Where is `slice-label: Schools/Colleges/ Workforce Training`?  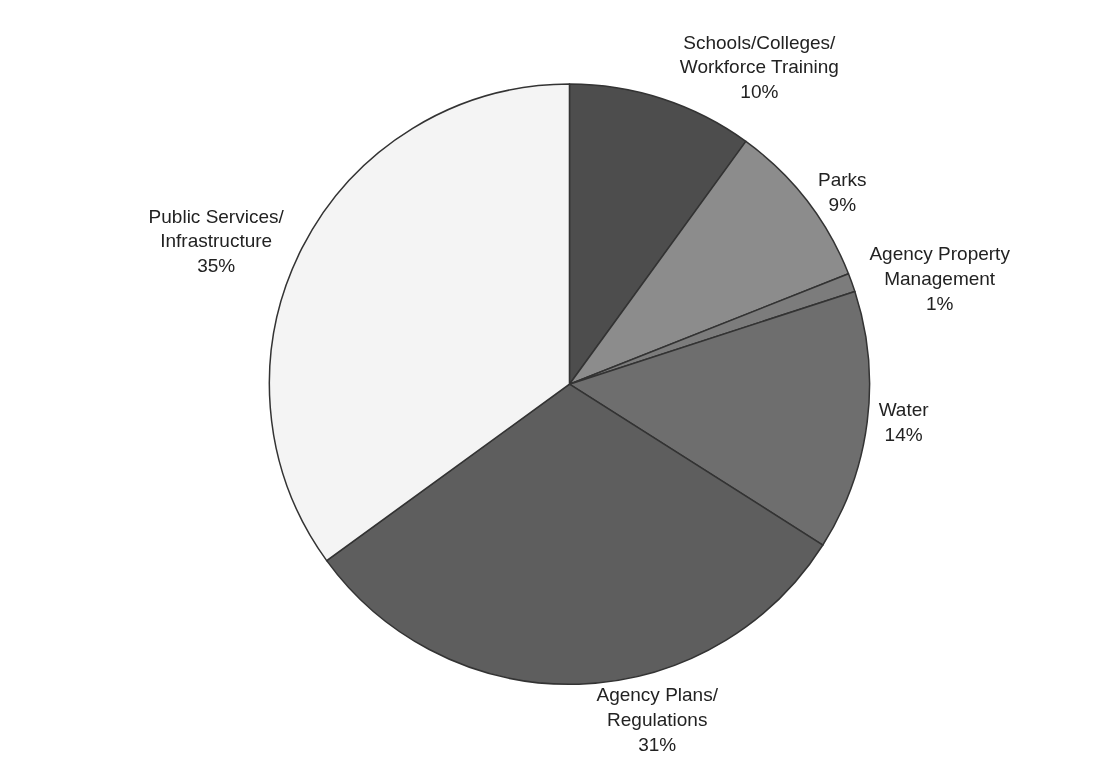
slice-label: Schools/Colleges/ Workforce Training is located at coordinates (759, 54).